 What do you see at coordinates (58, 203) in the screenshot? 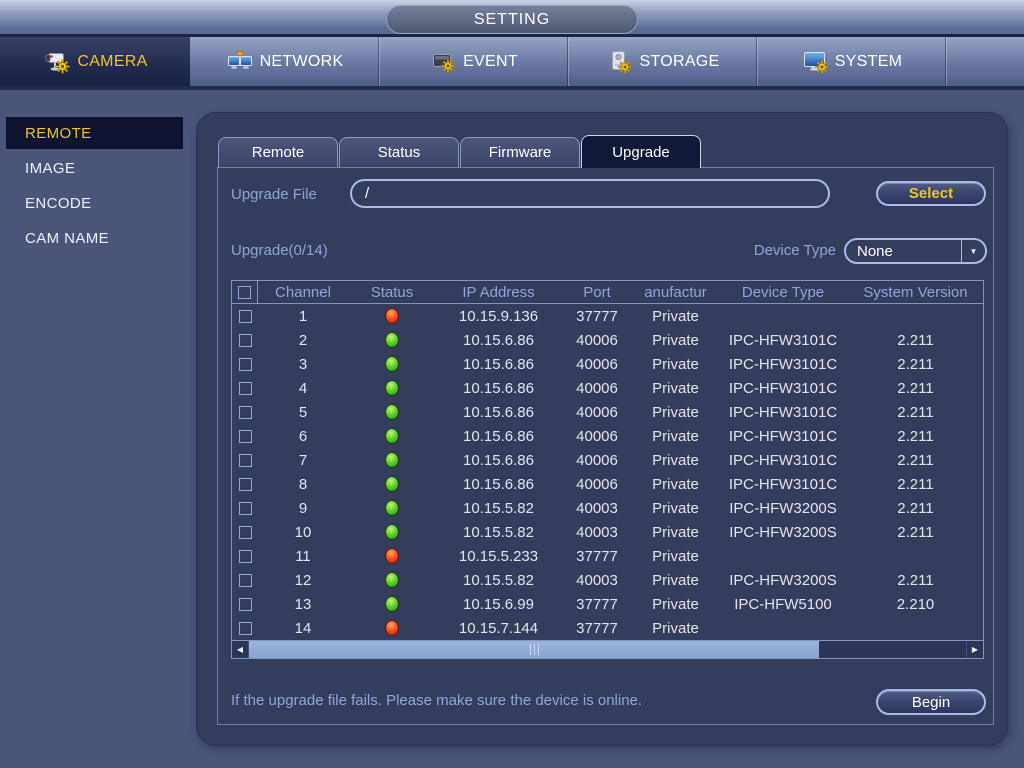
I see `sidebar-item-encode: ENCODE` at bounding box center [58, 203].